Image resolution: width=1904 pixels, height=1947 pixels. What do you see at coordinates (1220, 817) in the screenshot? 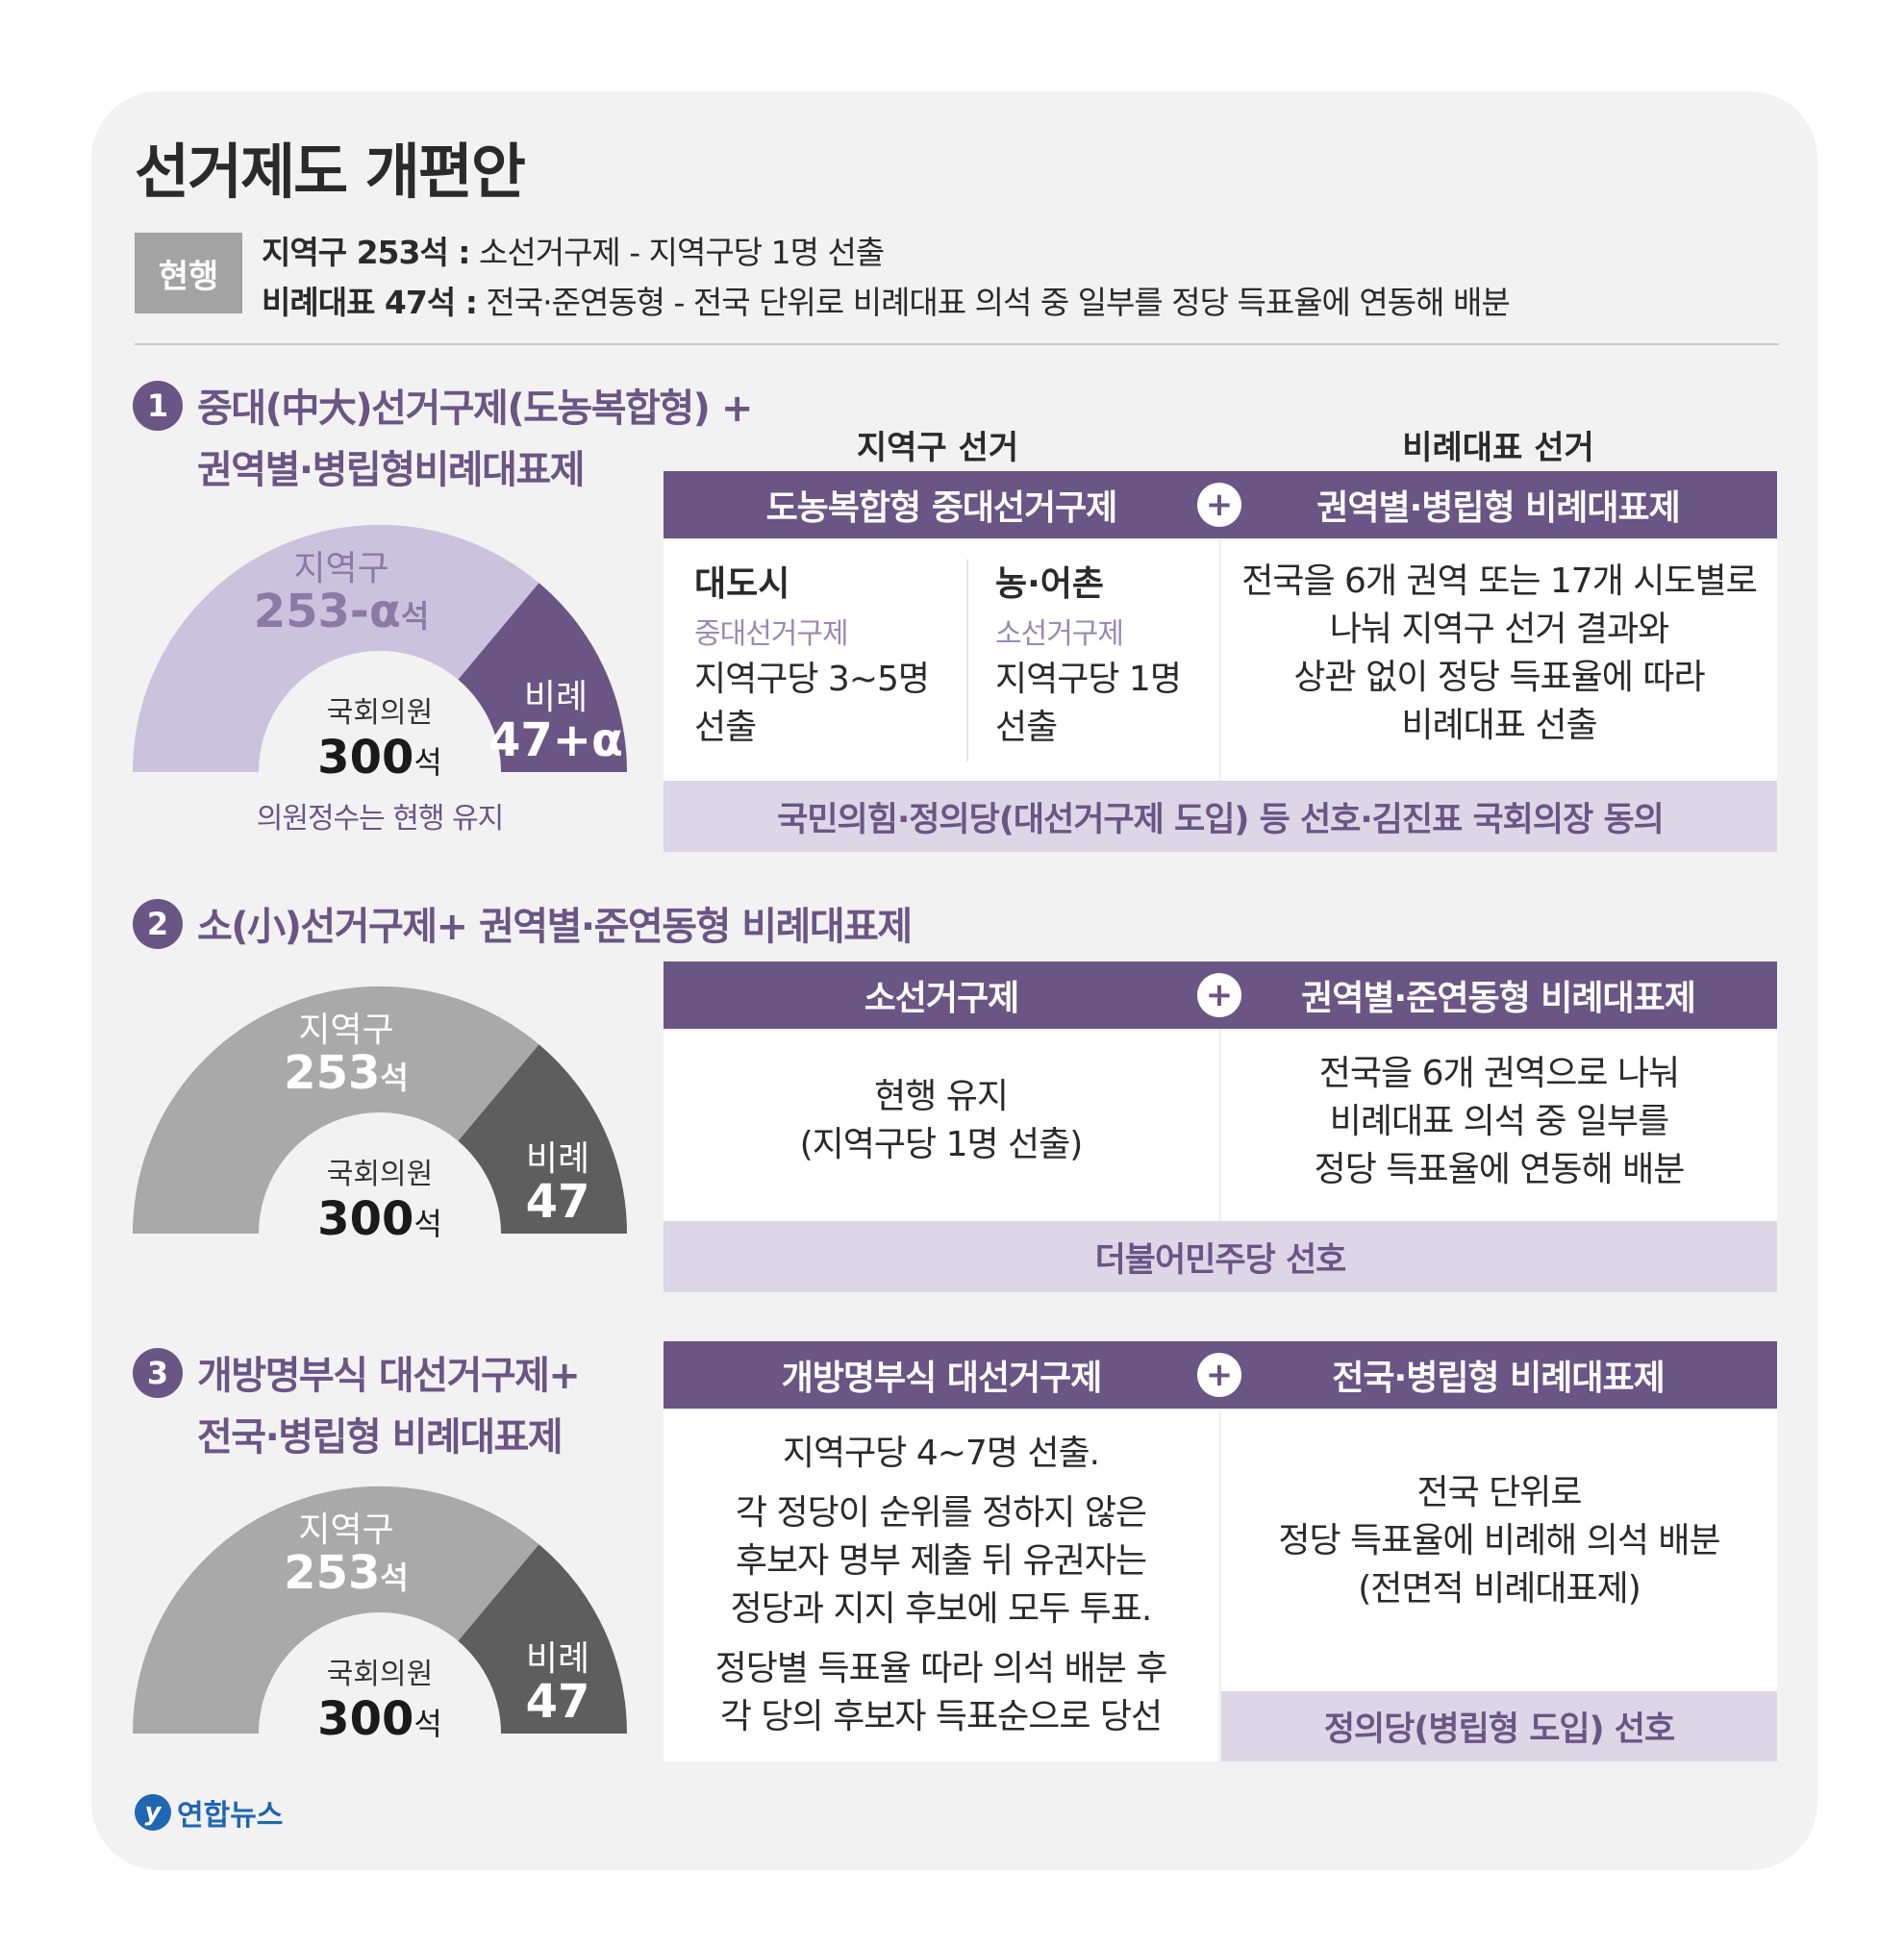
I see `option-1-support-bar: 국민의힘·정의당(대선거구제 도입) 등 선호·김진표 국회의장 동의` at bounding box center [1220, 817].